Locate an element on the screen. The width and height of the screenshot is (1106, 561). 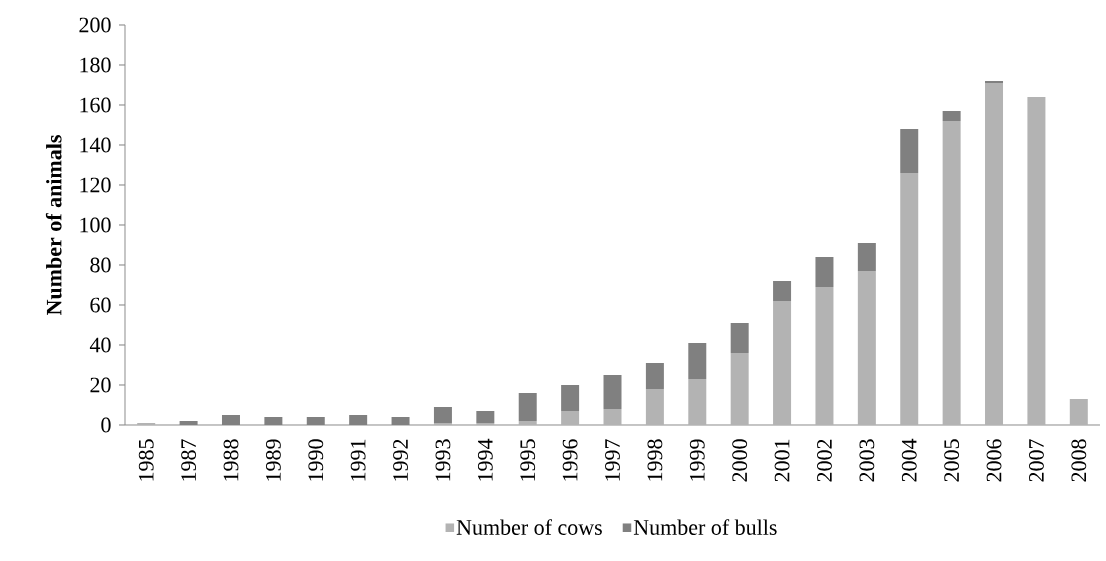
x-tick-label: 1993 is located at coordinates (443, 460).